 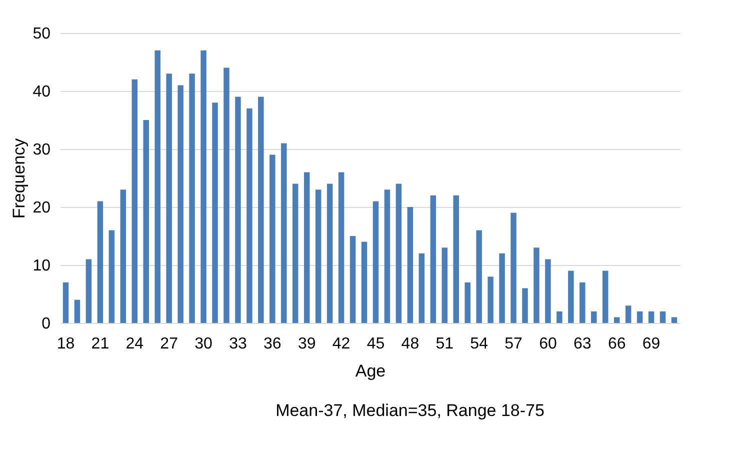 What do you see at coordinates (445, 344) in the screenshot?
I see `x-tick-label: 51` at bounding box center [445, 344].